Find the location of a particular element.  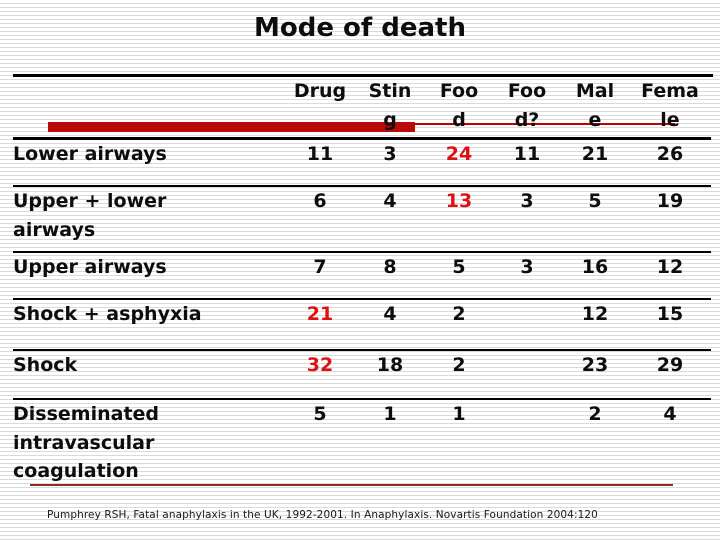

header-line: Fema is located at coordinates (670, 91).